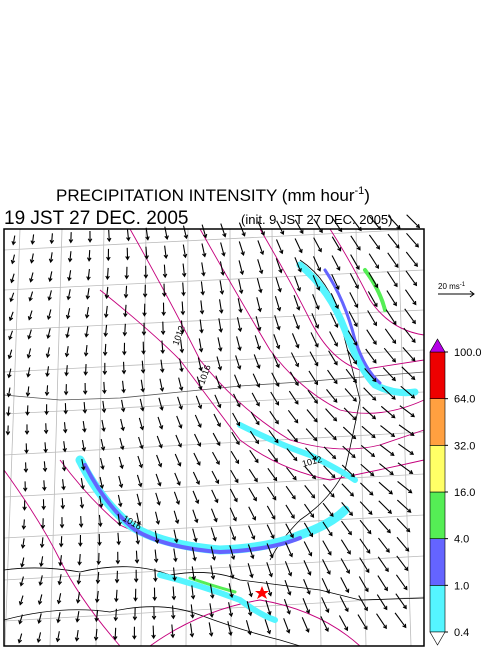  I want to click on colorbar-over, so click(437, 345).